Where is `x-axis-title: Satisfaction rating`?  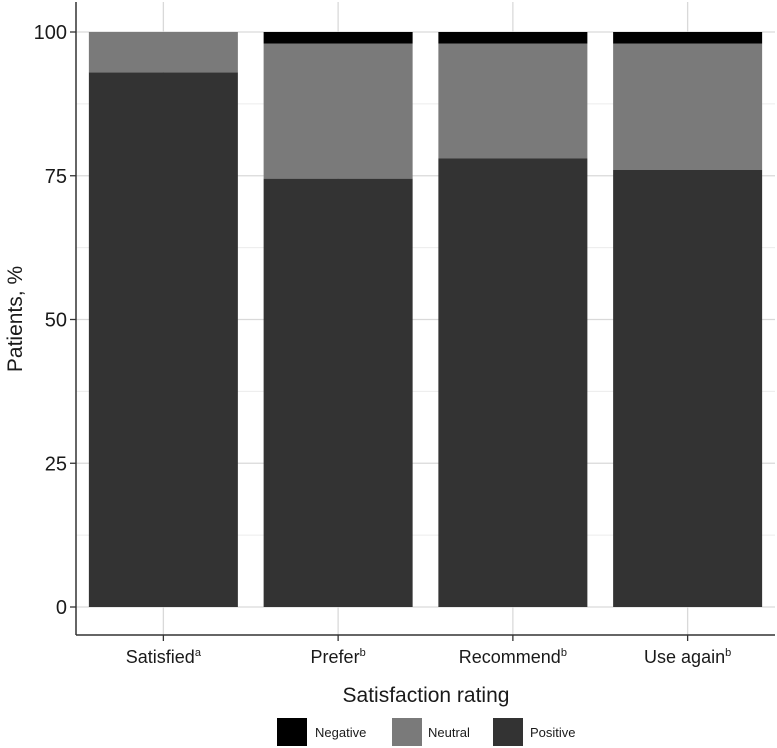 x-axis-title: Satisfaction rating is located at coordinates (426, 695).